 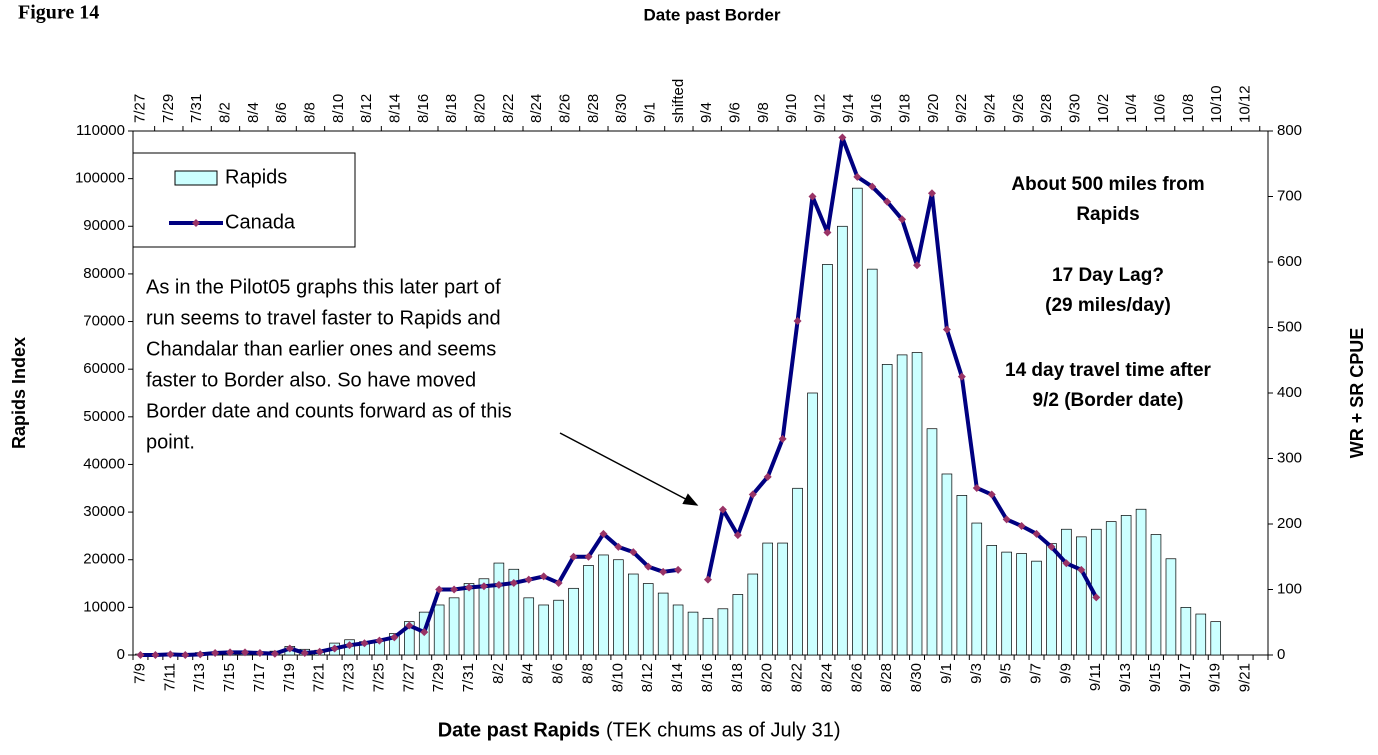 I want to click on annotation: faster to Border also. So have moved, so click(x=311, y=380).